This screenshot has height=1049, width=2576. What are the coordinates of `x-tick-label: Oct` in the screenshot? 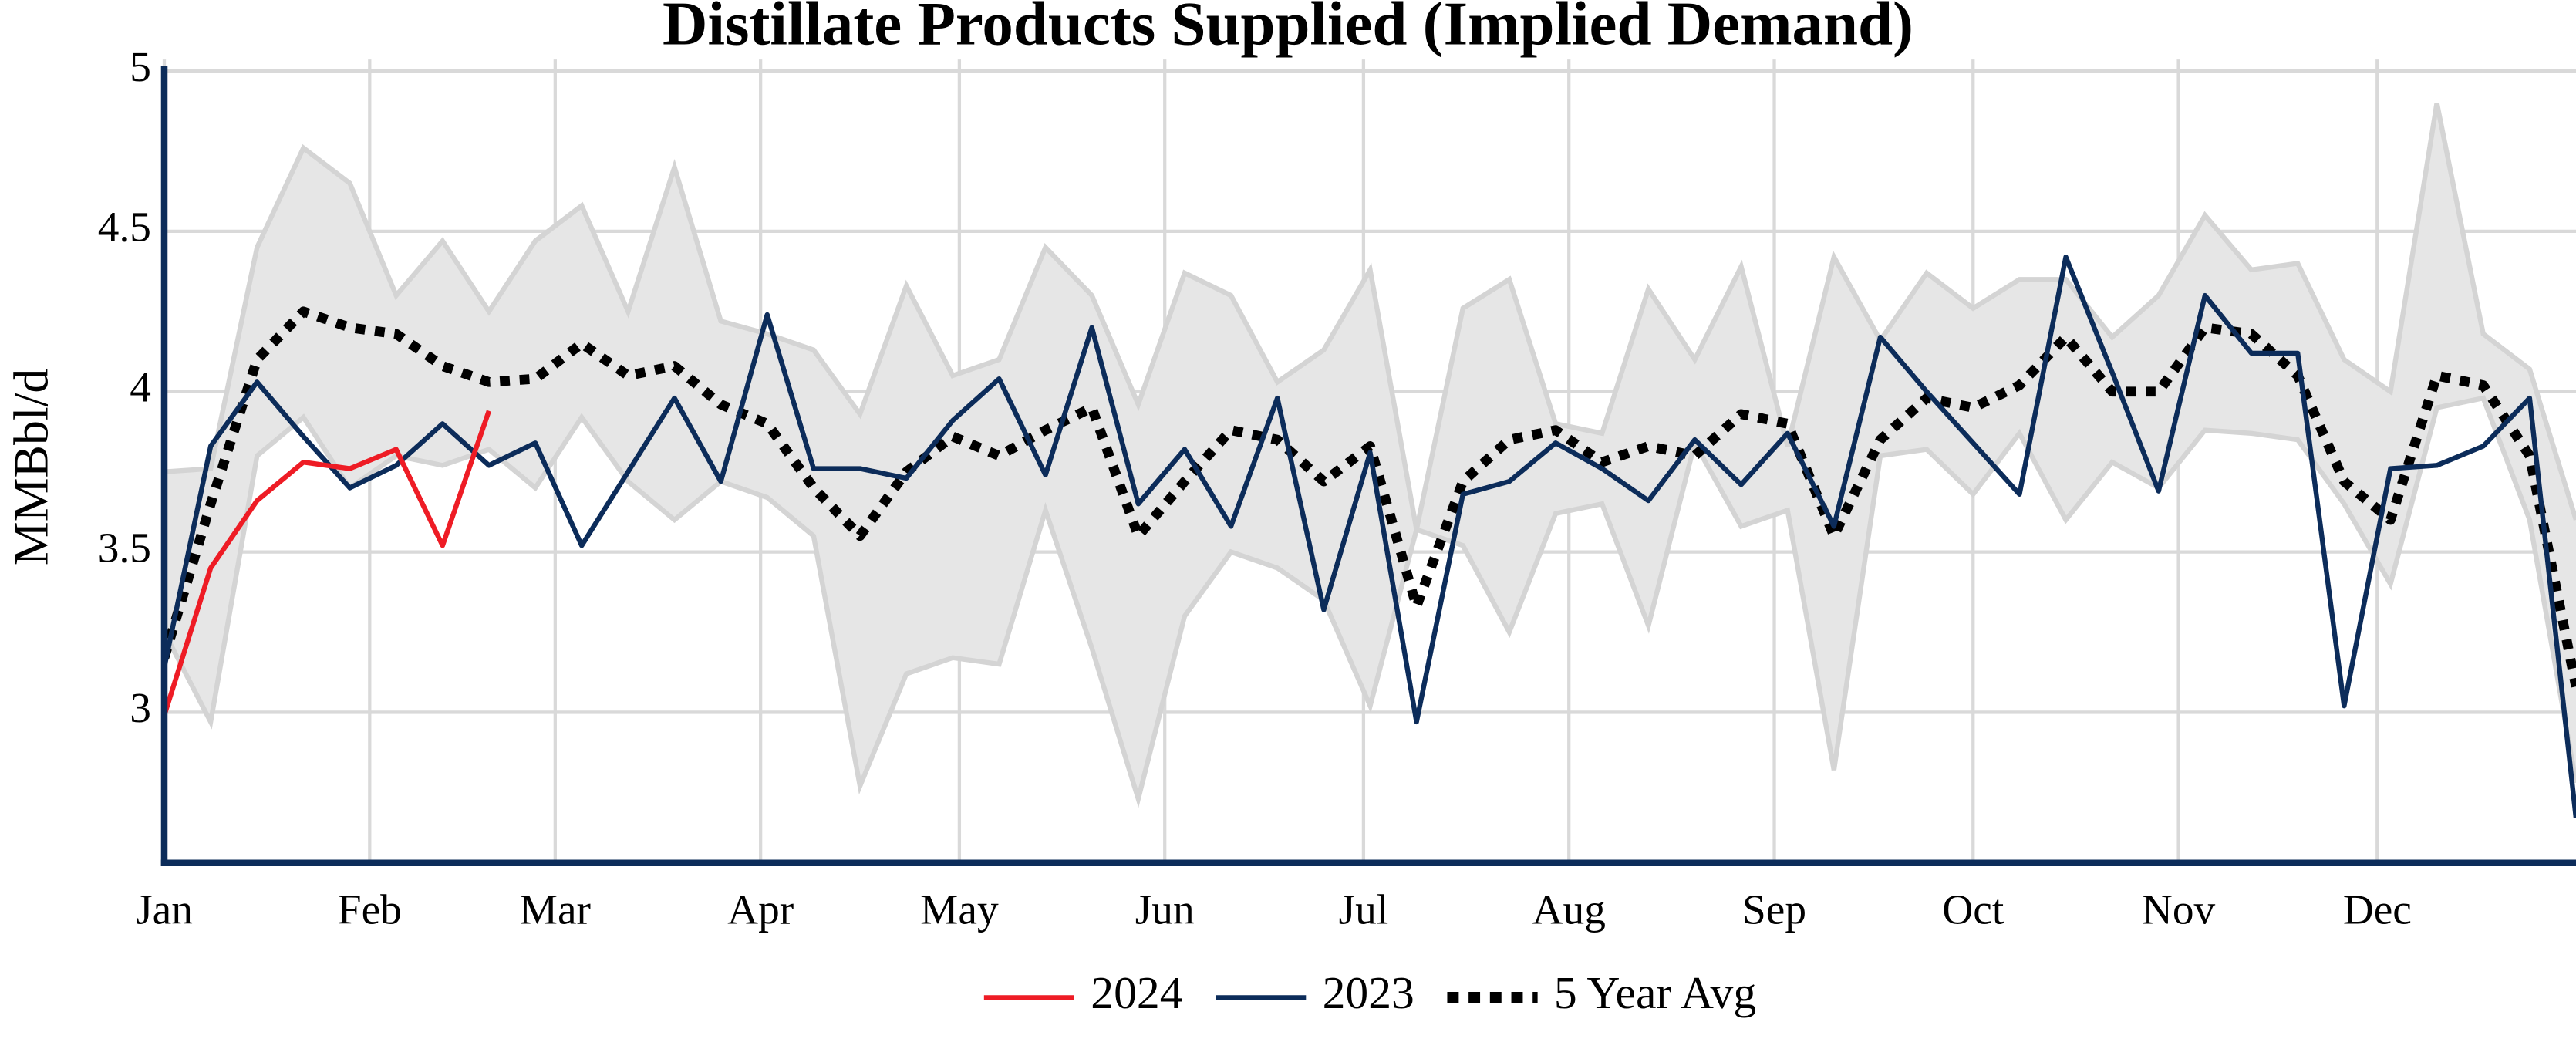 It's located at (1973, 910).